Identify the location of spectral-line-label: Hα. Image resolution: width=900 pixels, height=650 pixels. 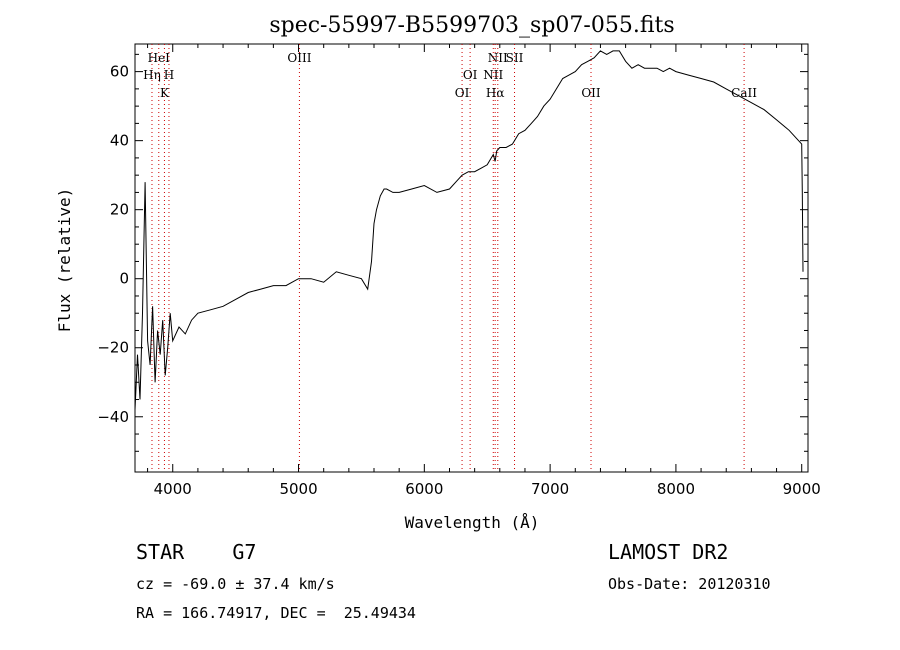
(495, 93).